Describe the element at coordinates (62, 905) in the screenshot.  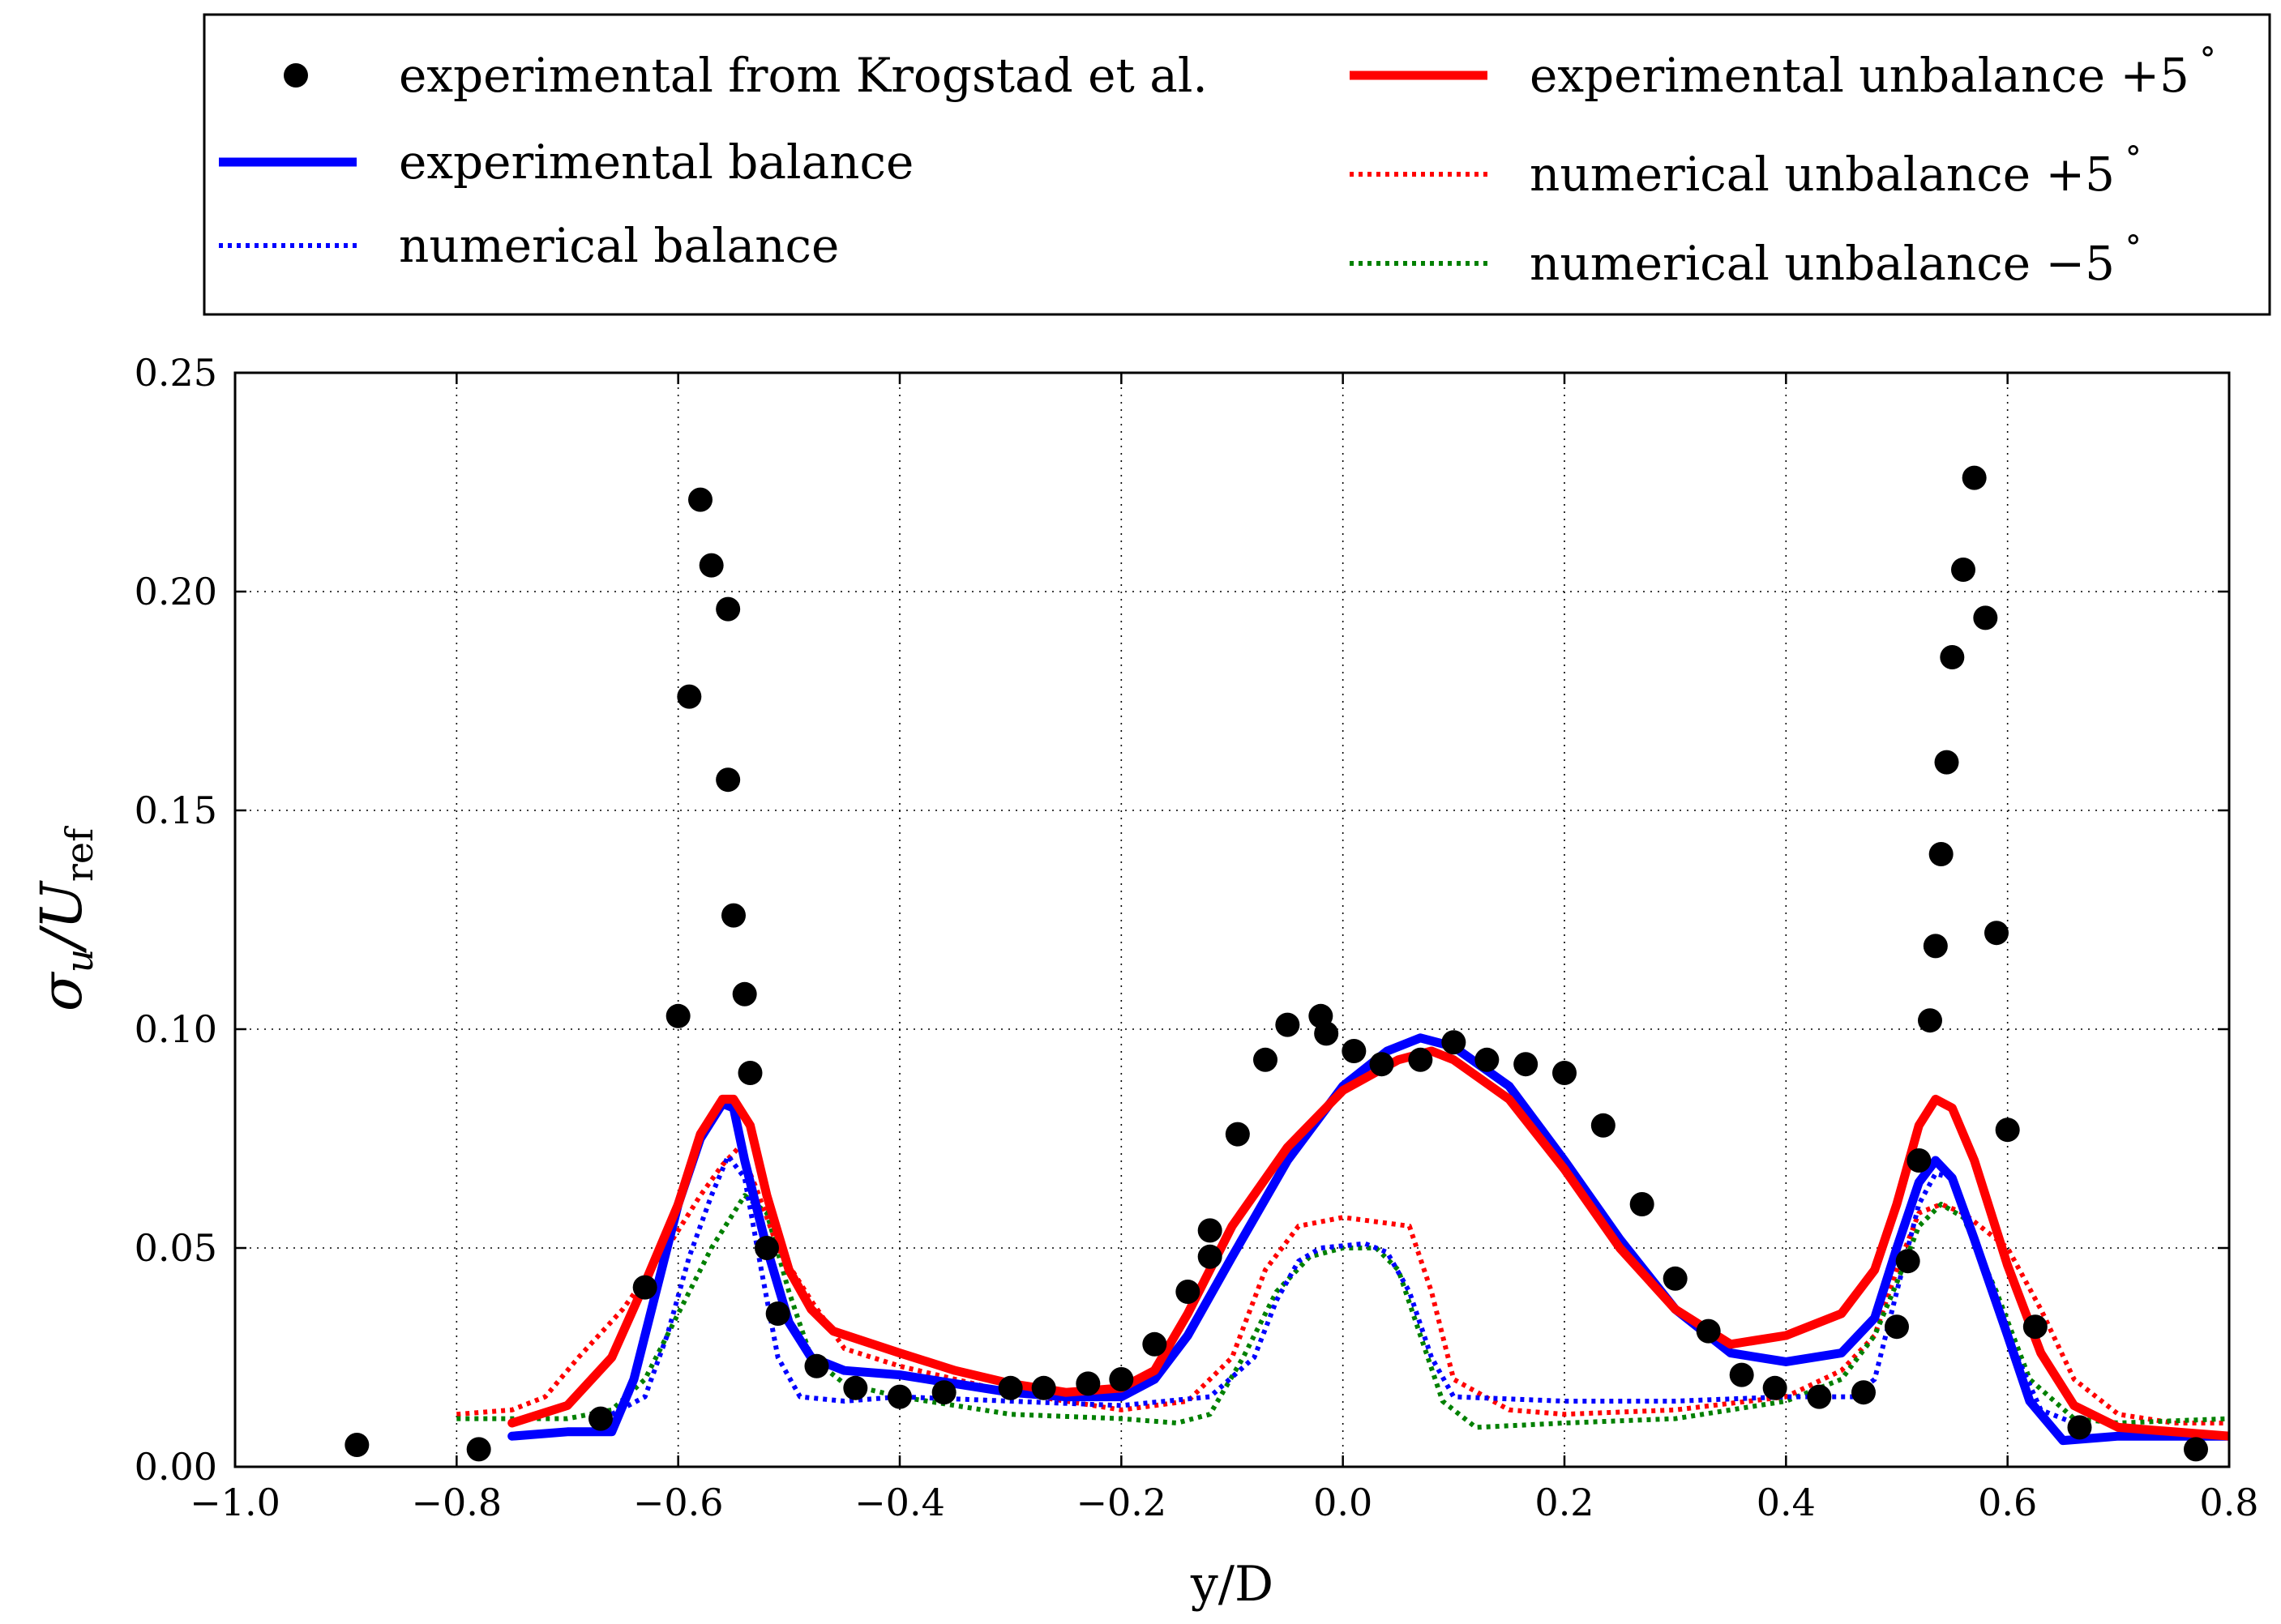
I see `y-axis-denominator: U` at that location.